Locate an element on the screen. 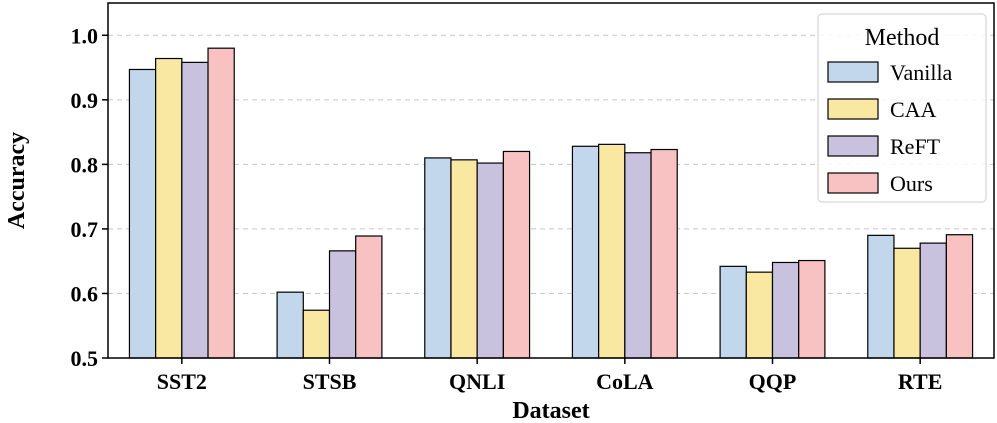 This screenshot has width=997, height=423. y-tick-label: 0.7 is located at coordinates (85, 229).